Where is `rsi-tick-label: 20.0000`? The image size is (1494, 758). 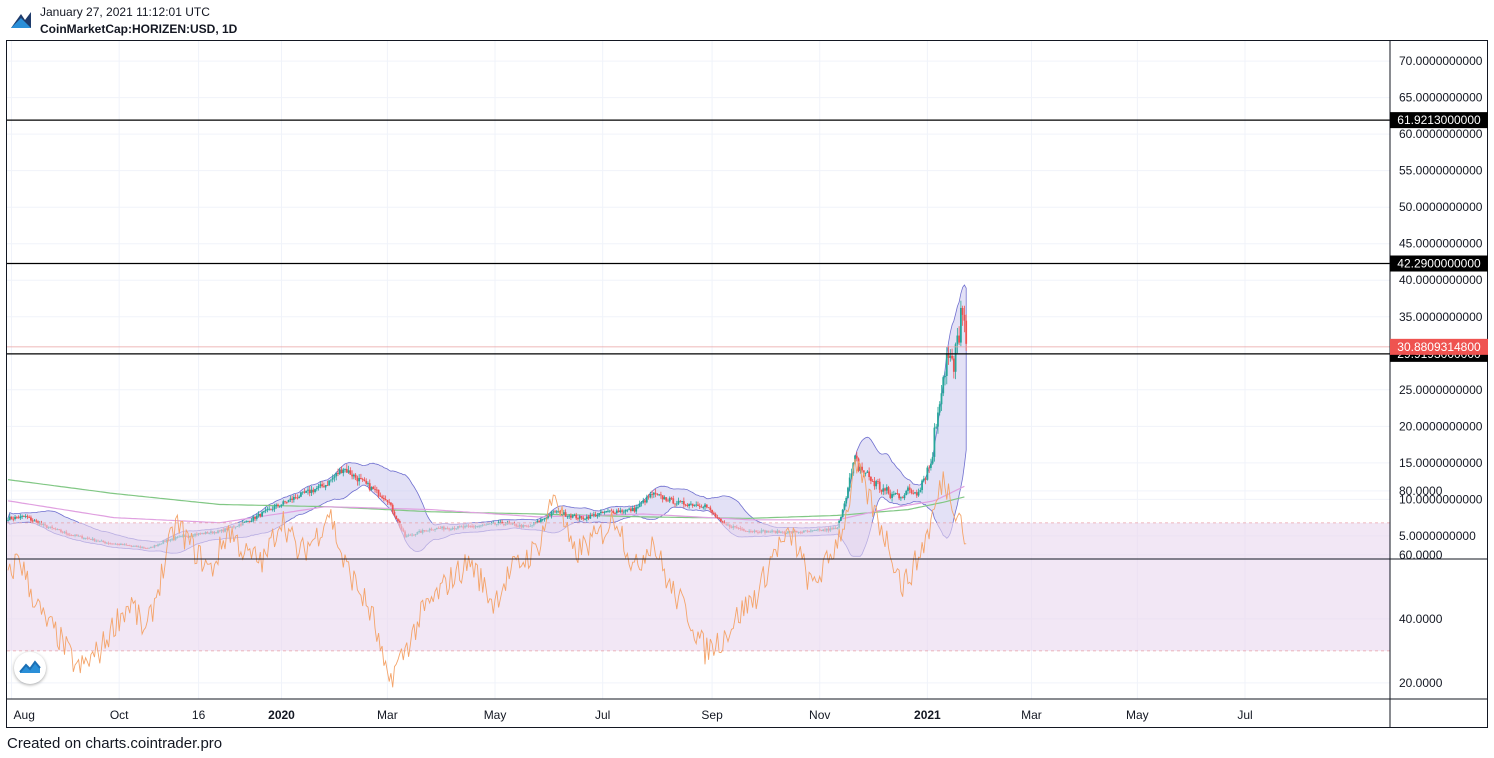 rsi-tick-label: 20.0000 is located at coordinates (1421, 683).